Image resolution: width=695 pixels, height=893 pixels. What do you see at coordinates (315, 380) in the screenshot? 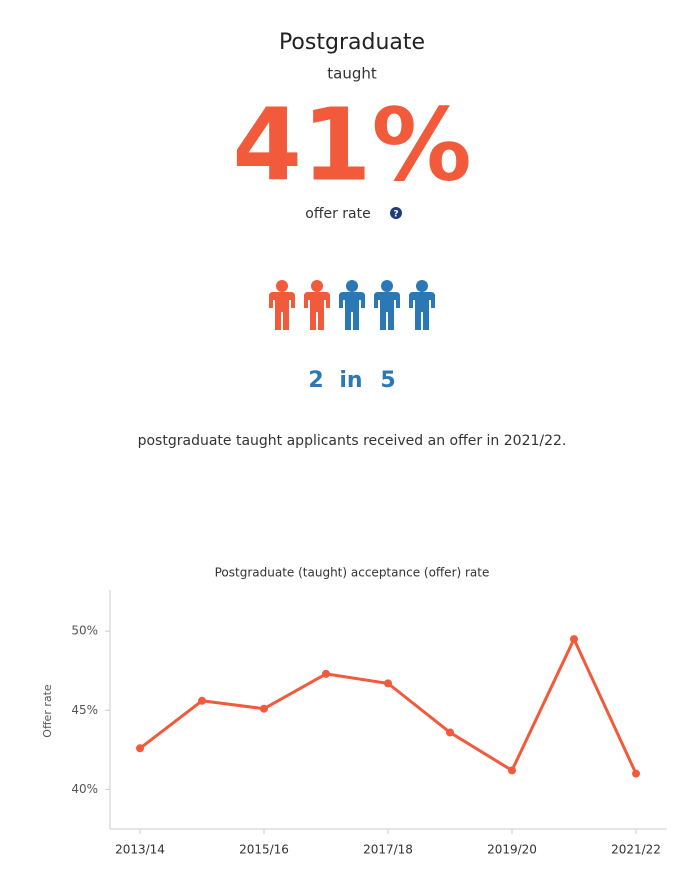
I see `ratio-offered: 2` at bounding box center [315, 380].